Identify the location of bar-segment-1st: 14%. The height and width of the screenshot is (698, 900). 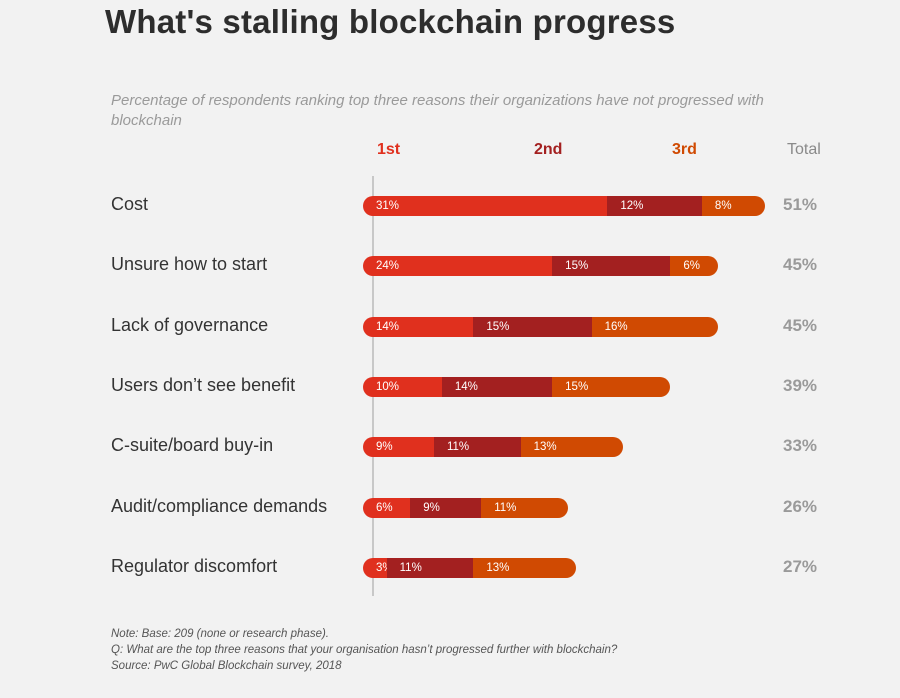
(418, 327).